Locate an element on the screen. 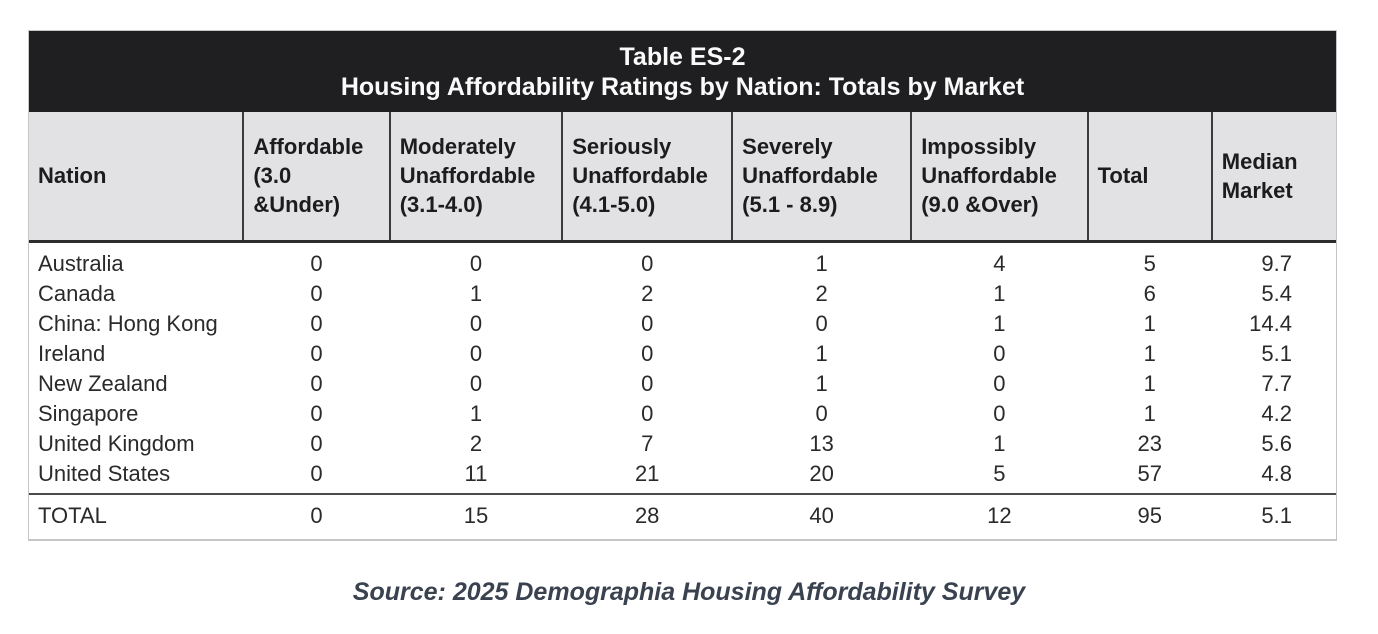 This screenshot has height=634, width=1378. value-cell: 9.7 is located at coordinates (1276, 263).